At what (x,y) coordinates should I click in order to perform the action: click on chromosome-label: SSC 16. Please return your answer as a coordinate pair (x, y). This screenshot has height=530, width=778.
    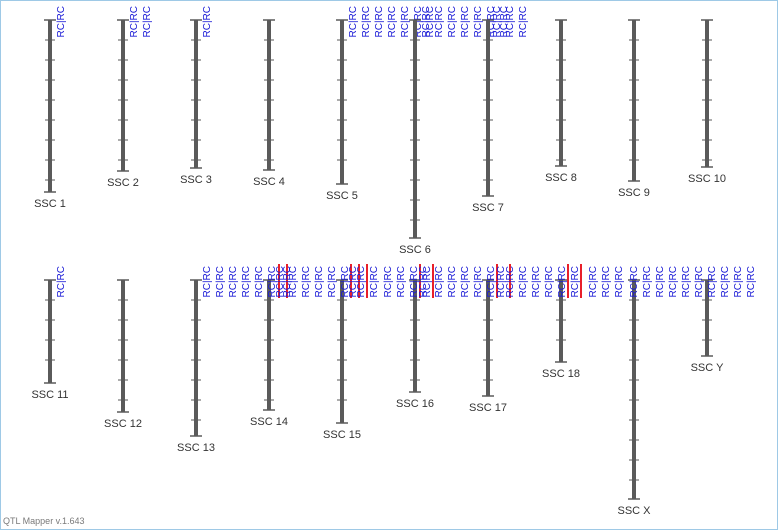
    Looking at the image, I should click on (415, 404).